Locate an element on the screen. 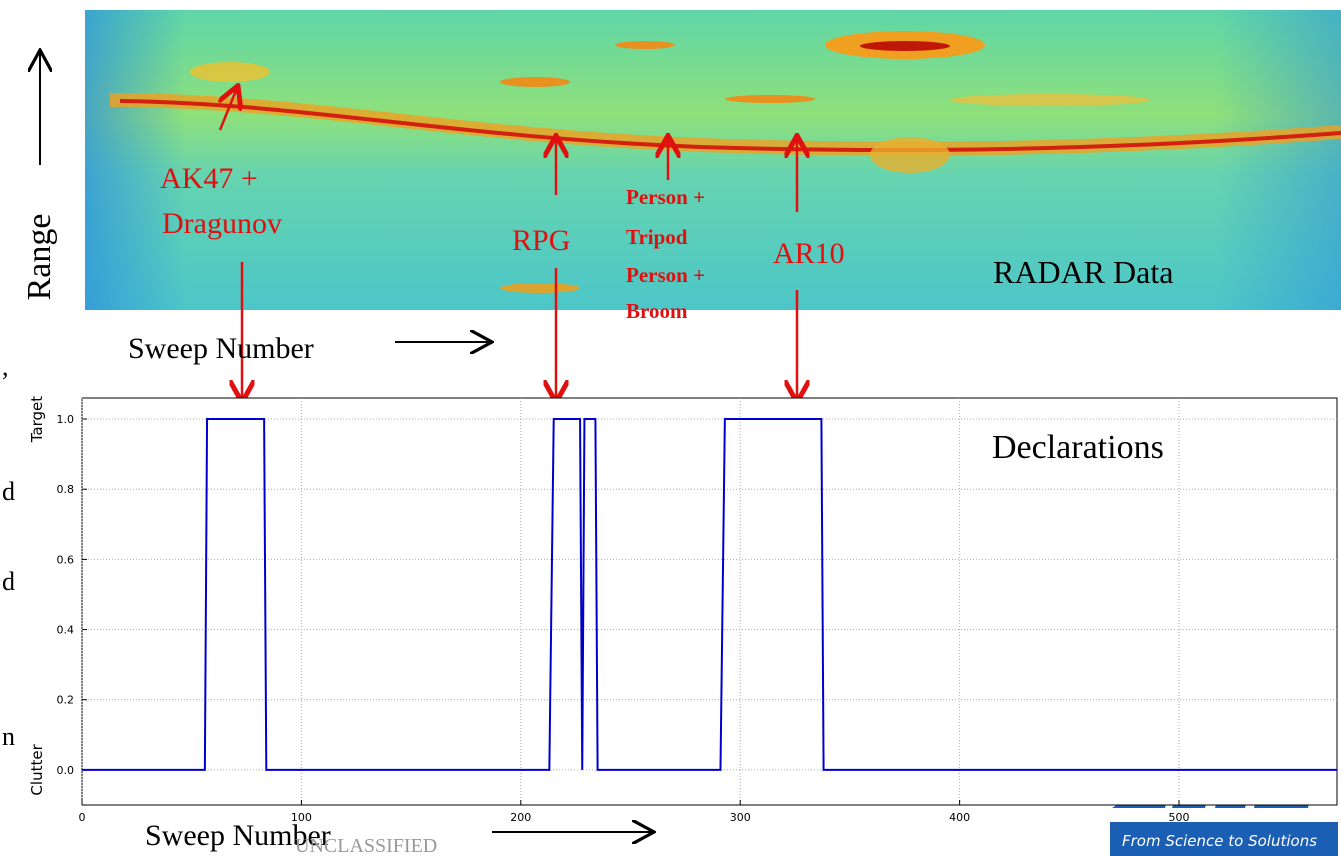  y-tick-label: 0.4 is located at coordinates (66, 630).